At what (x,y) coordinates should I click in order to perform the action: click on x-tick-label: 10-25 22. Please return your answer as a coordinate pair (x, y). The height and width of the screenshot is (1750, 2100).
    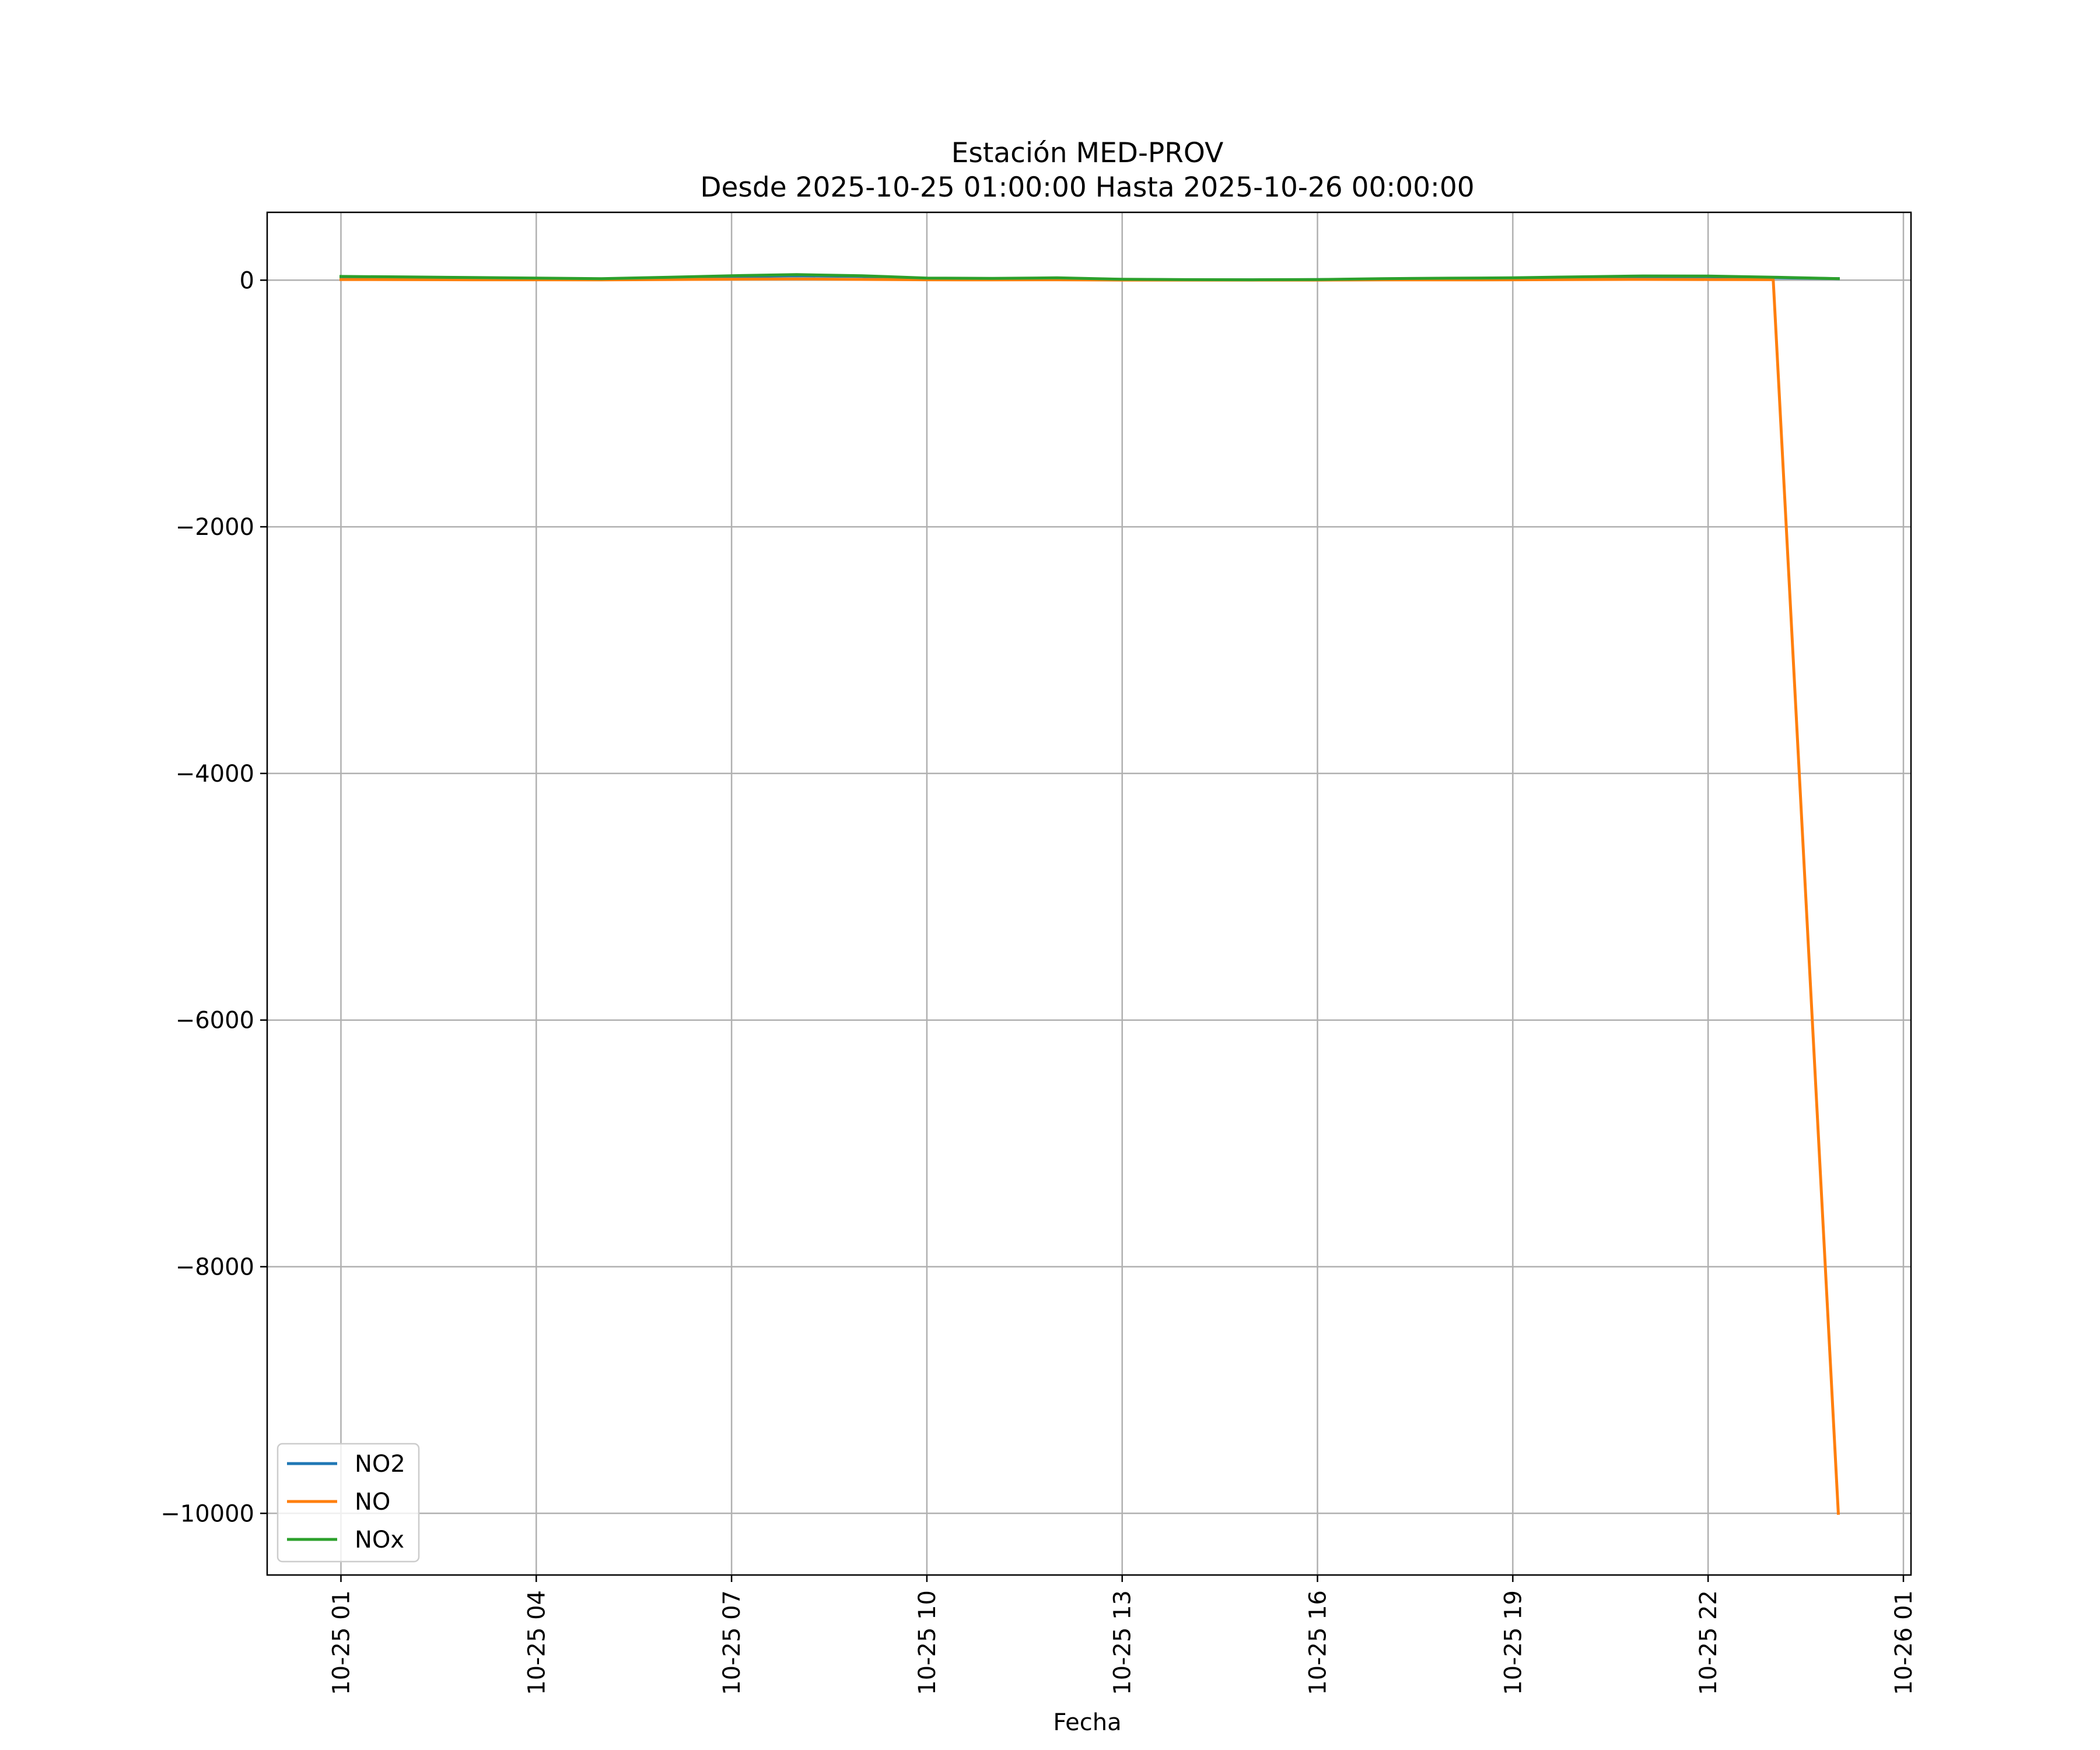
    Looking at the image, I should click on (1708, 1643).